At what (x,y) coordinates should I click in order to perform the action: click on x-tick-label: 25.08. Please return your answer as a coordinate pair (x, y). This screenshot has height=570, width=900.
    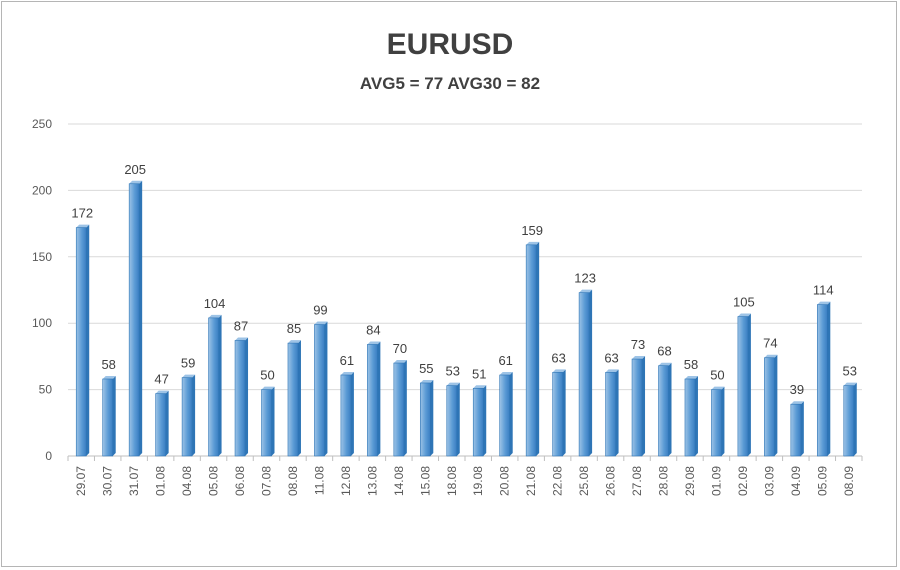
    Looking at the image, I should click on (584, 481).